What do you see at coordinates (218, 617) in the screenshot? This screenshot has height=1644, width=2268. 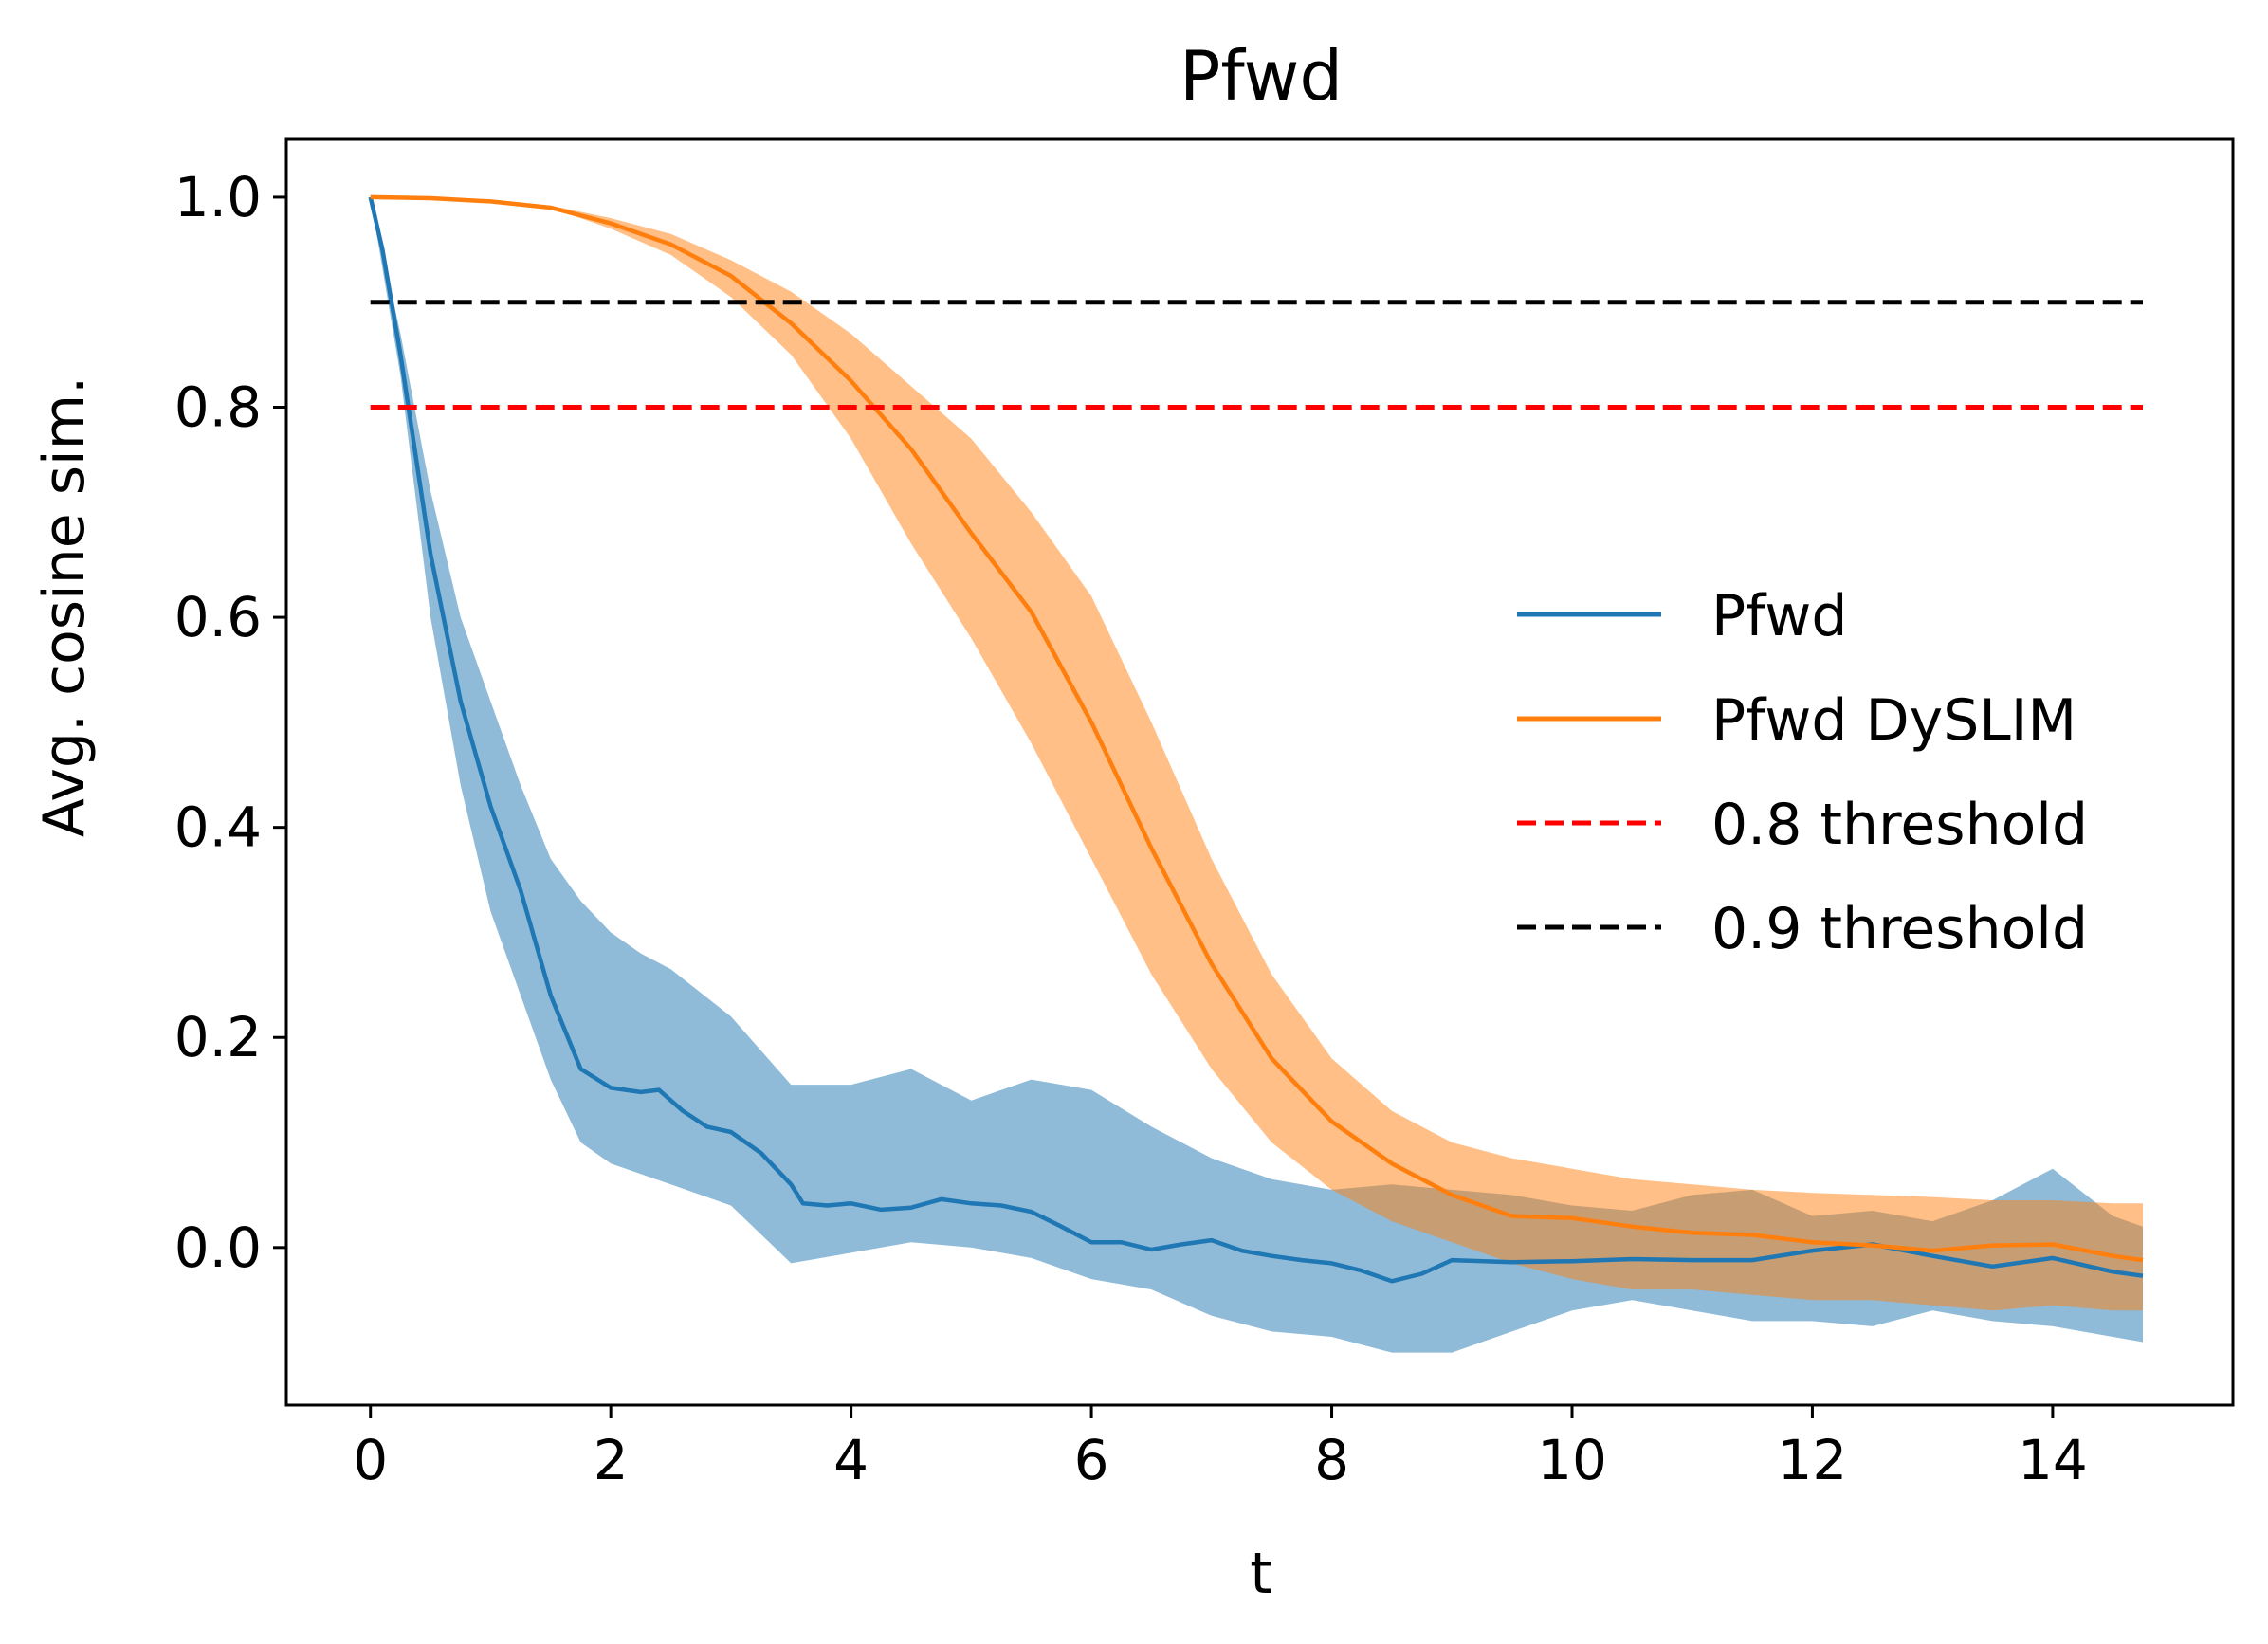 I see `y-tick-label: 0.6` at bounding box center [218, 617].